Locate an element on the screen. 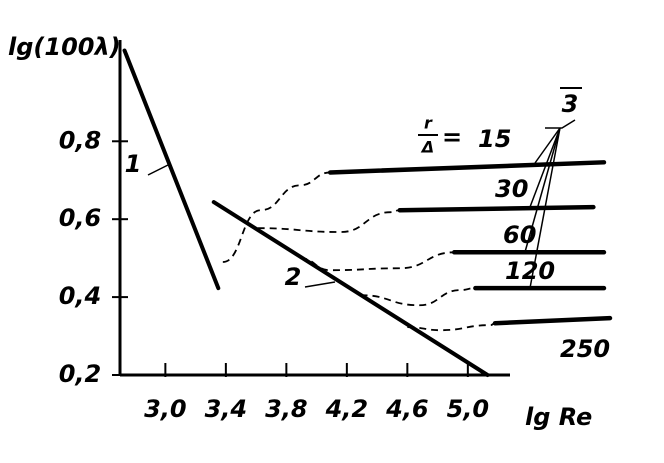 The height and width of the screenshot is (463, 664). x-tick-label: 4,2 is located at coordinates (347, 409).